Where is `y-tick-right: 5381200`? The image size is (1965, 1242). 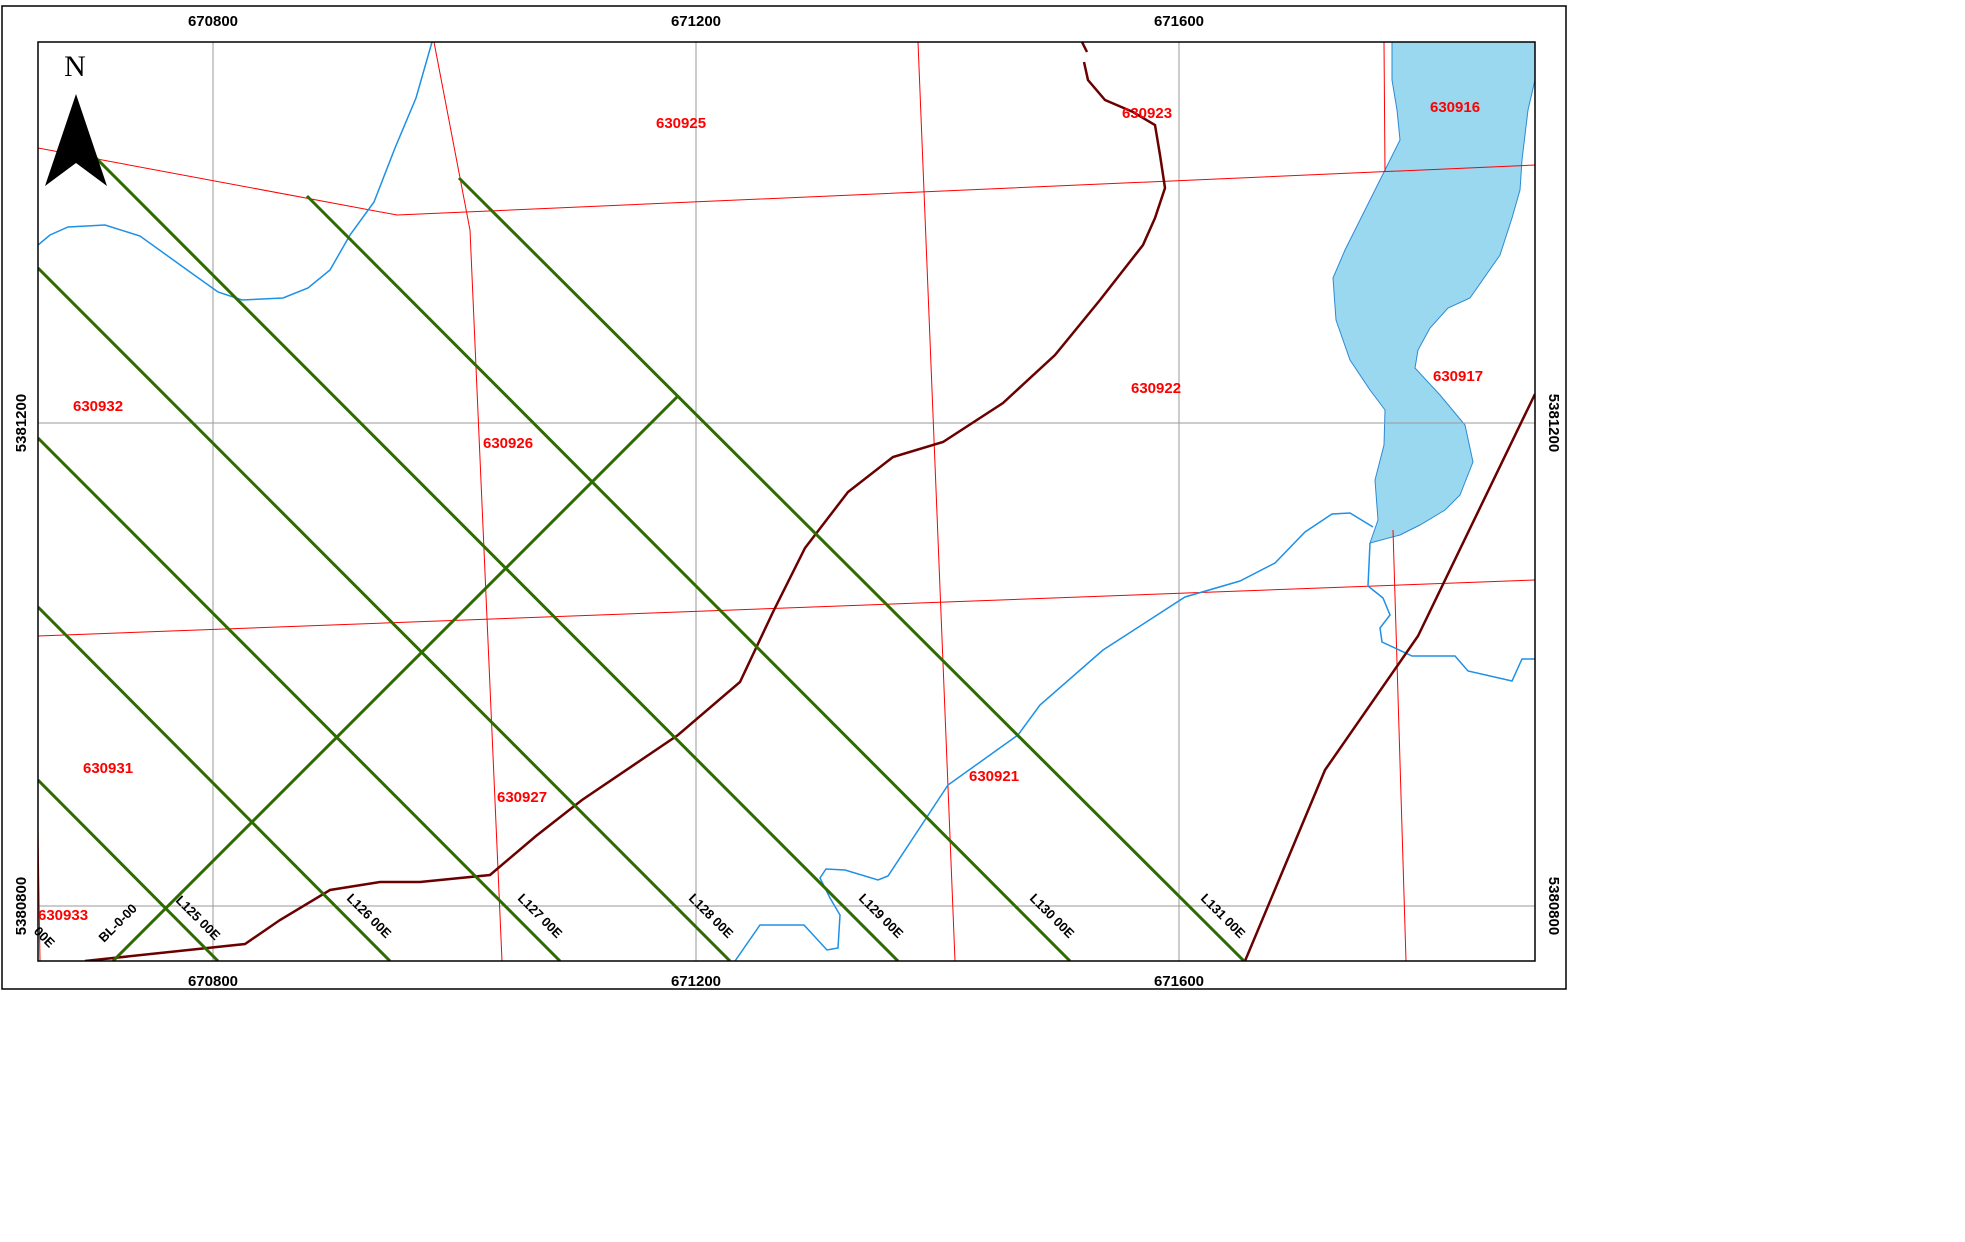 y-tick-right: 5381200 is located at coordinates (1553, 423).